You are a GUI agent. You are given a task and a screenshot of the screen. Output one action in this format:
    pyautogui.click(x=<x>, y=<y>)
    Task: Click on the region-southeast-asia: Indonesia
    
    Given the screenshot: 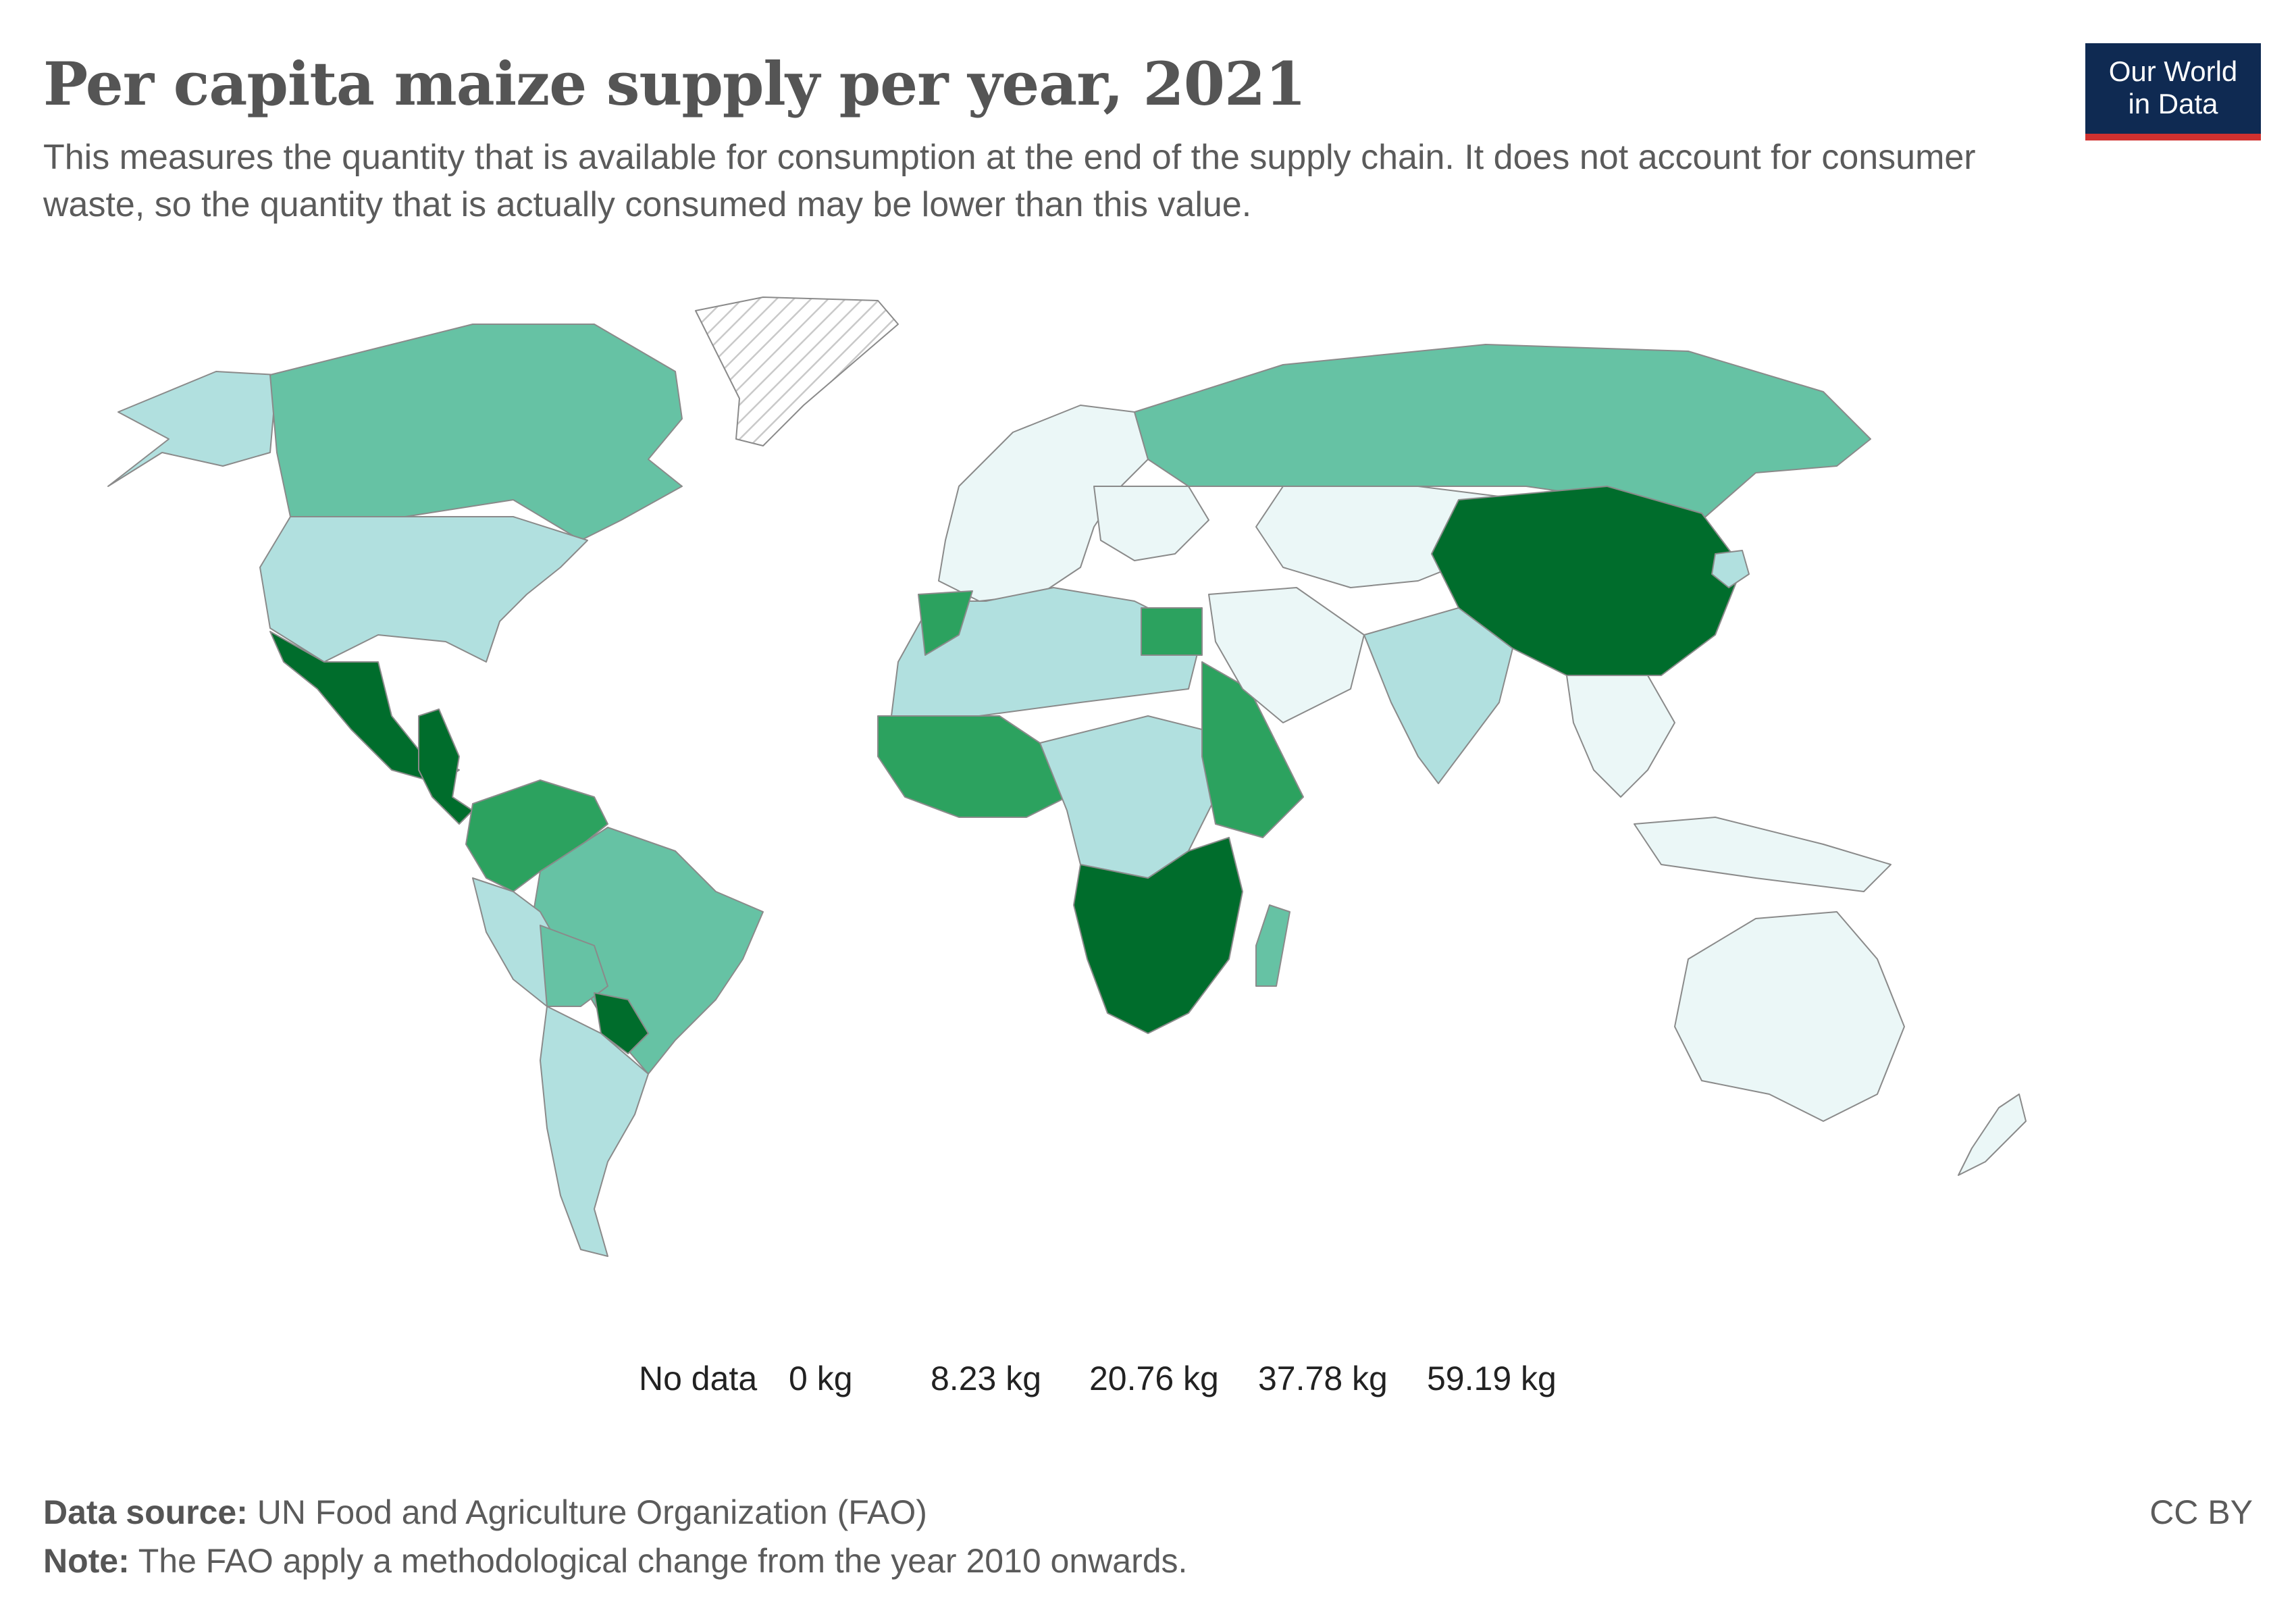 What is the action you would take?
    pyautogui.click(x=1621, y=736)
    